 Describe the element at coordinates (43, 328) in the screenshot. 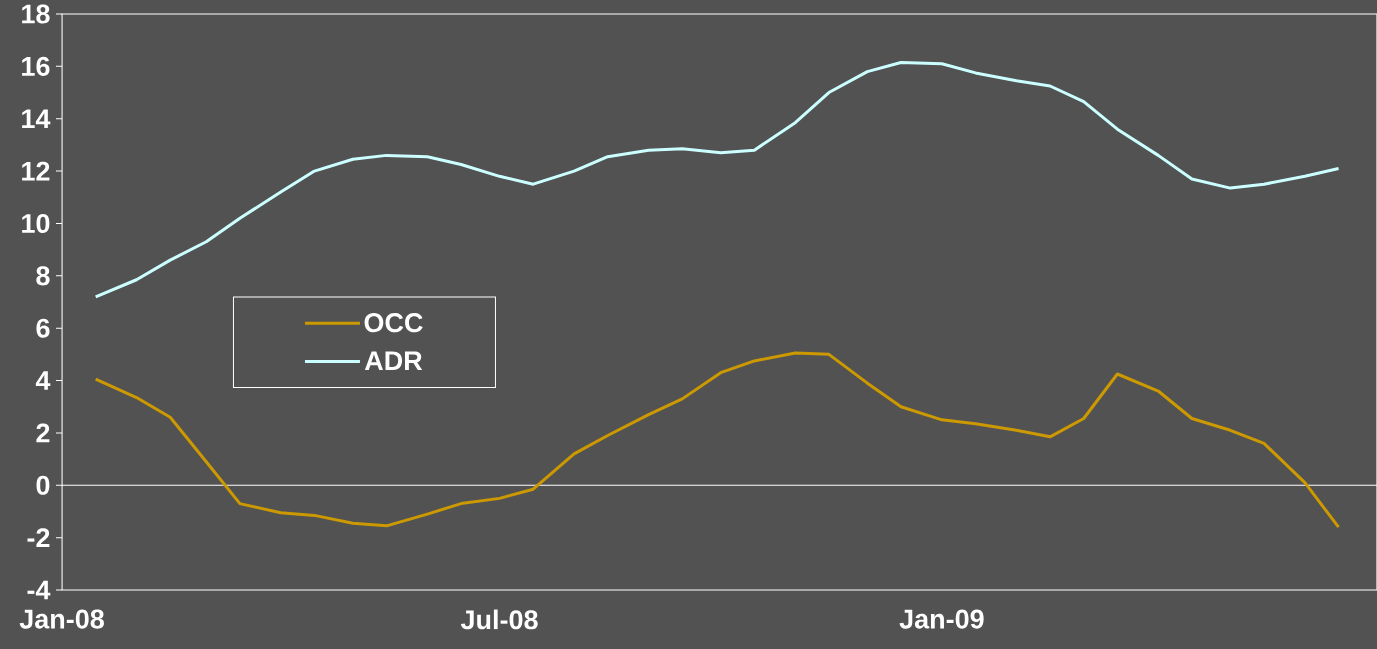

I see `y-tick-label: 6` at that location.